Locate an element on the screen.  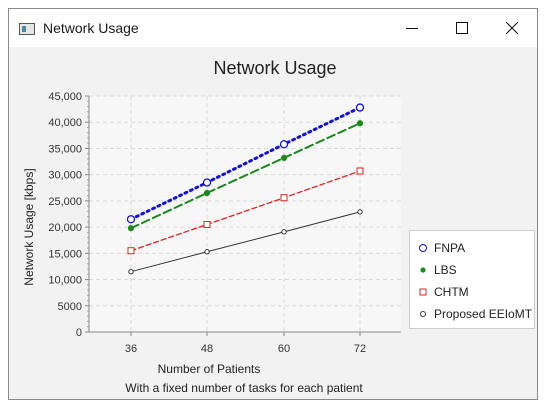
y-tick-label: 20,000 is located at coordinates (65, 228).